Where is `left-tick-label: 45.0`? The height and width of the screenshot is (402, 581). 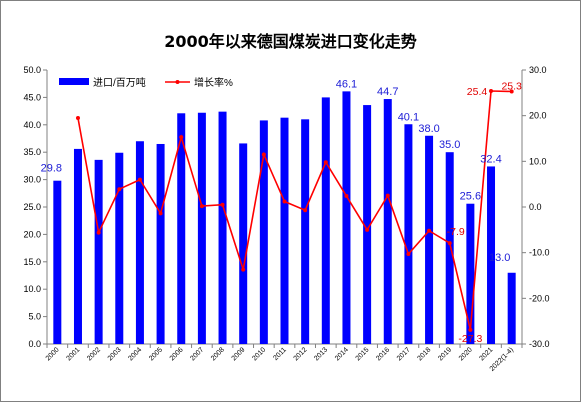
left-tick-label: 45.0 is located at coordinates (32, 97).